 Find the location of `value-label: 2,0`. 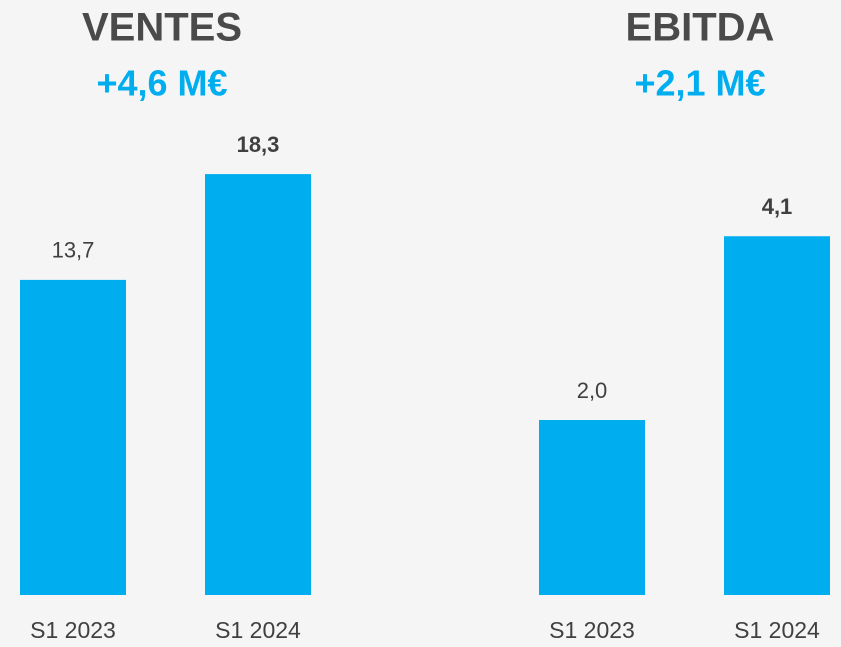

value-label: 2,0 is located at coordinates (592, 390).